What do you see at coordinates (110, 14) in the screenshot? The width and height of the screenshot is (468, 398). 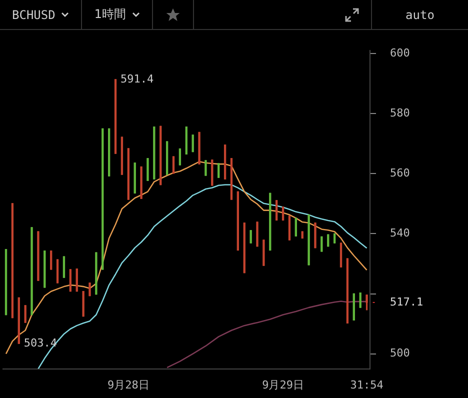 I see `chart-subtitle: 1時間` at bounding box center [110, 14].